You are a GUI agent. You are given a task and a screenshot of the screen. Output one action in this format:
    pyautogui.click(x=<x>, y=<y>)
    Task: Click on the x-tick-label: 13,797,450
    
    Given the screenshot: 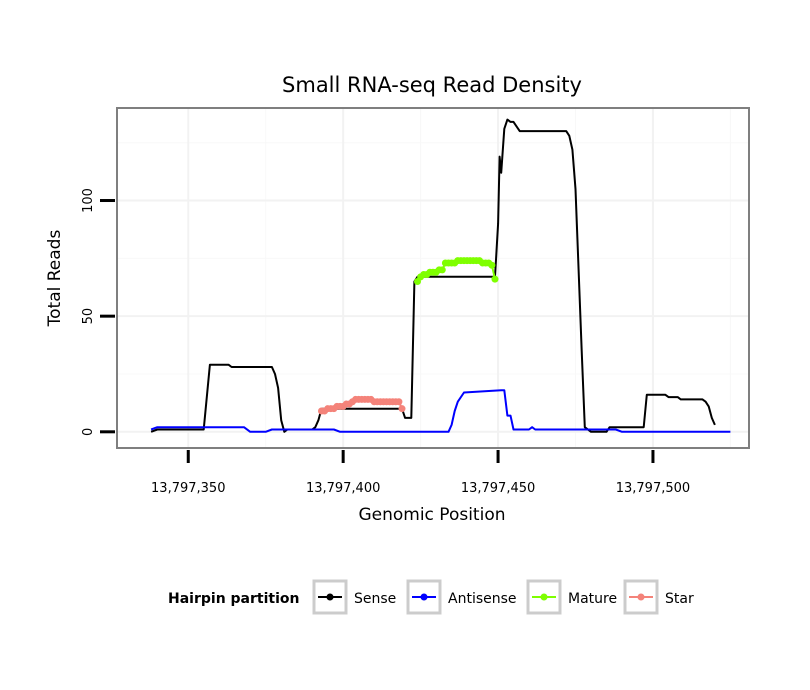 What is the action you would take?
    pyautogui.click(x=498, y=488)
    